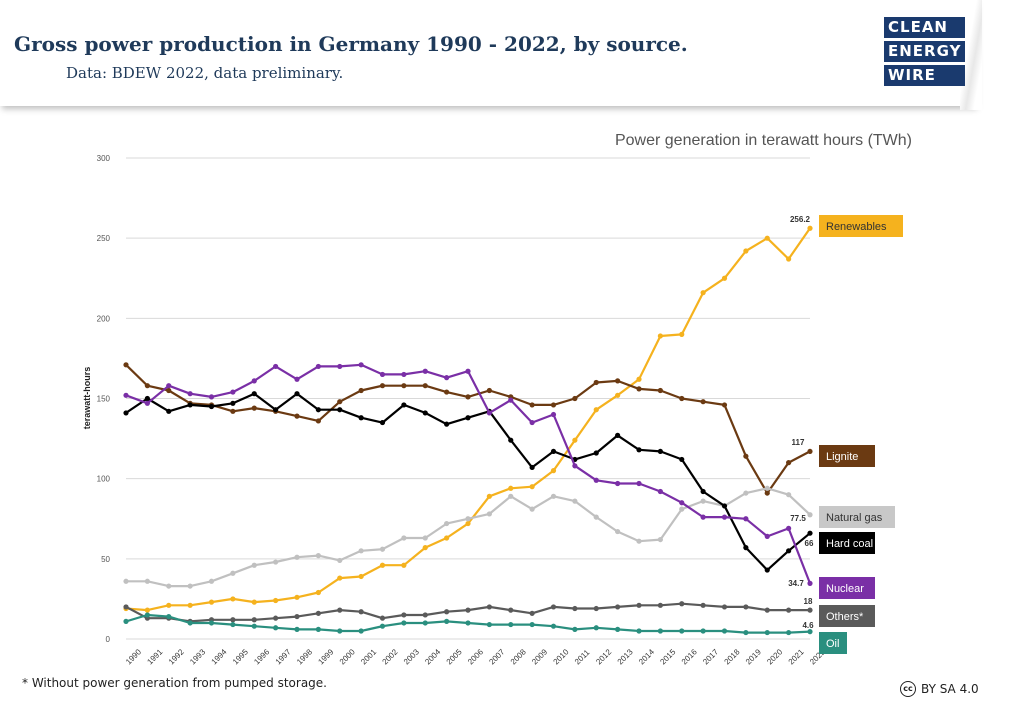  What do you see at coordinates (832, 644) in the screenshot?
I see `legend-label-oil: Oil` at bounding box center [832, 644].